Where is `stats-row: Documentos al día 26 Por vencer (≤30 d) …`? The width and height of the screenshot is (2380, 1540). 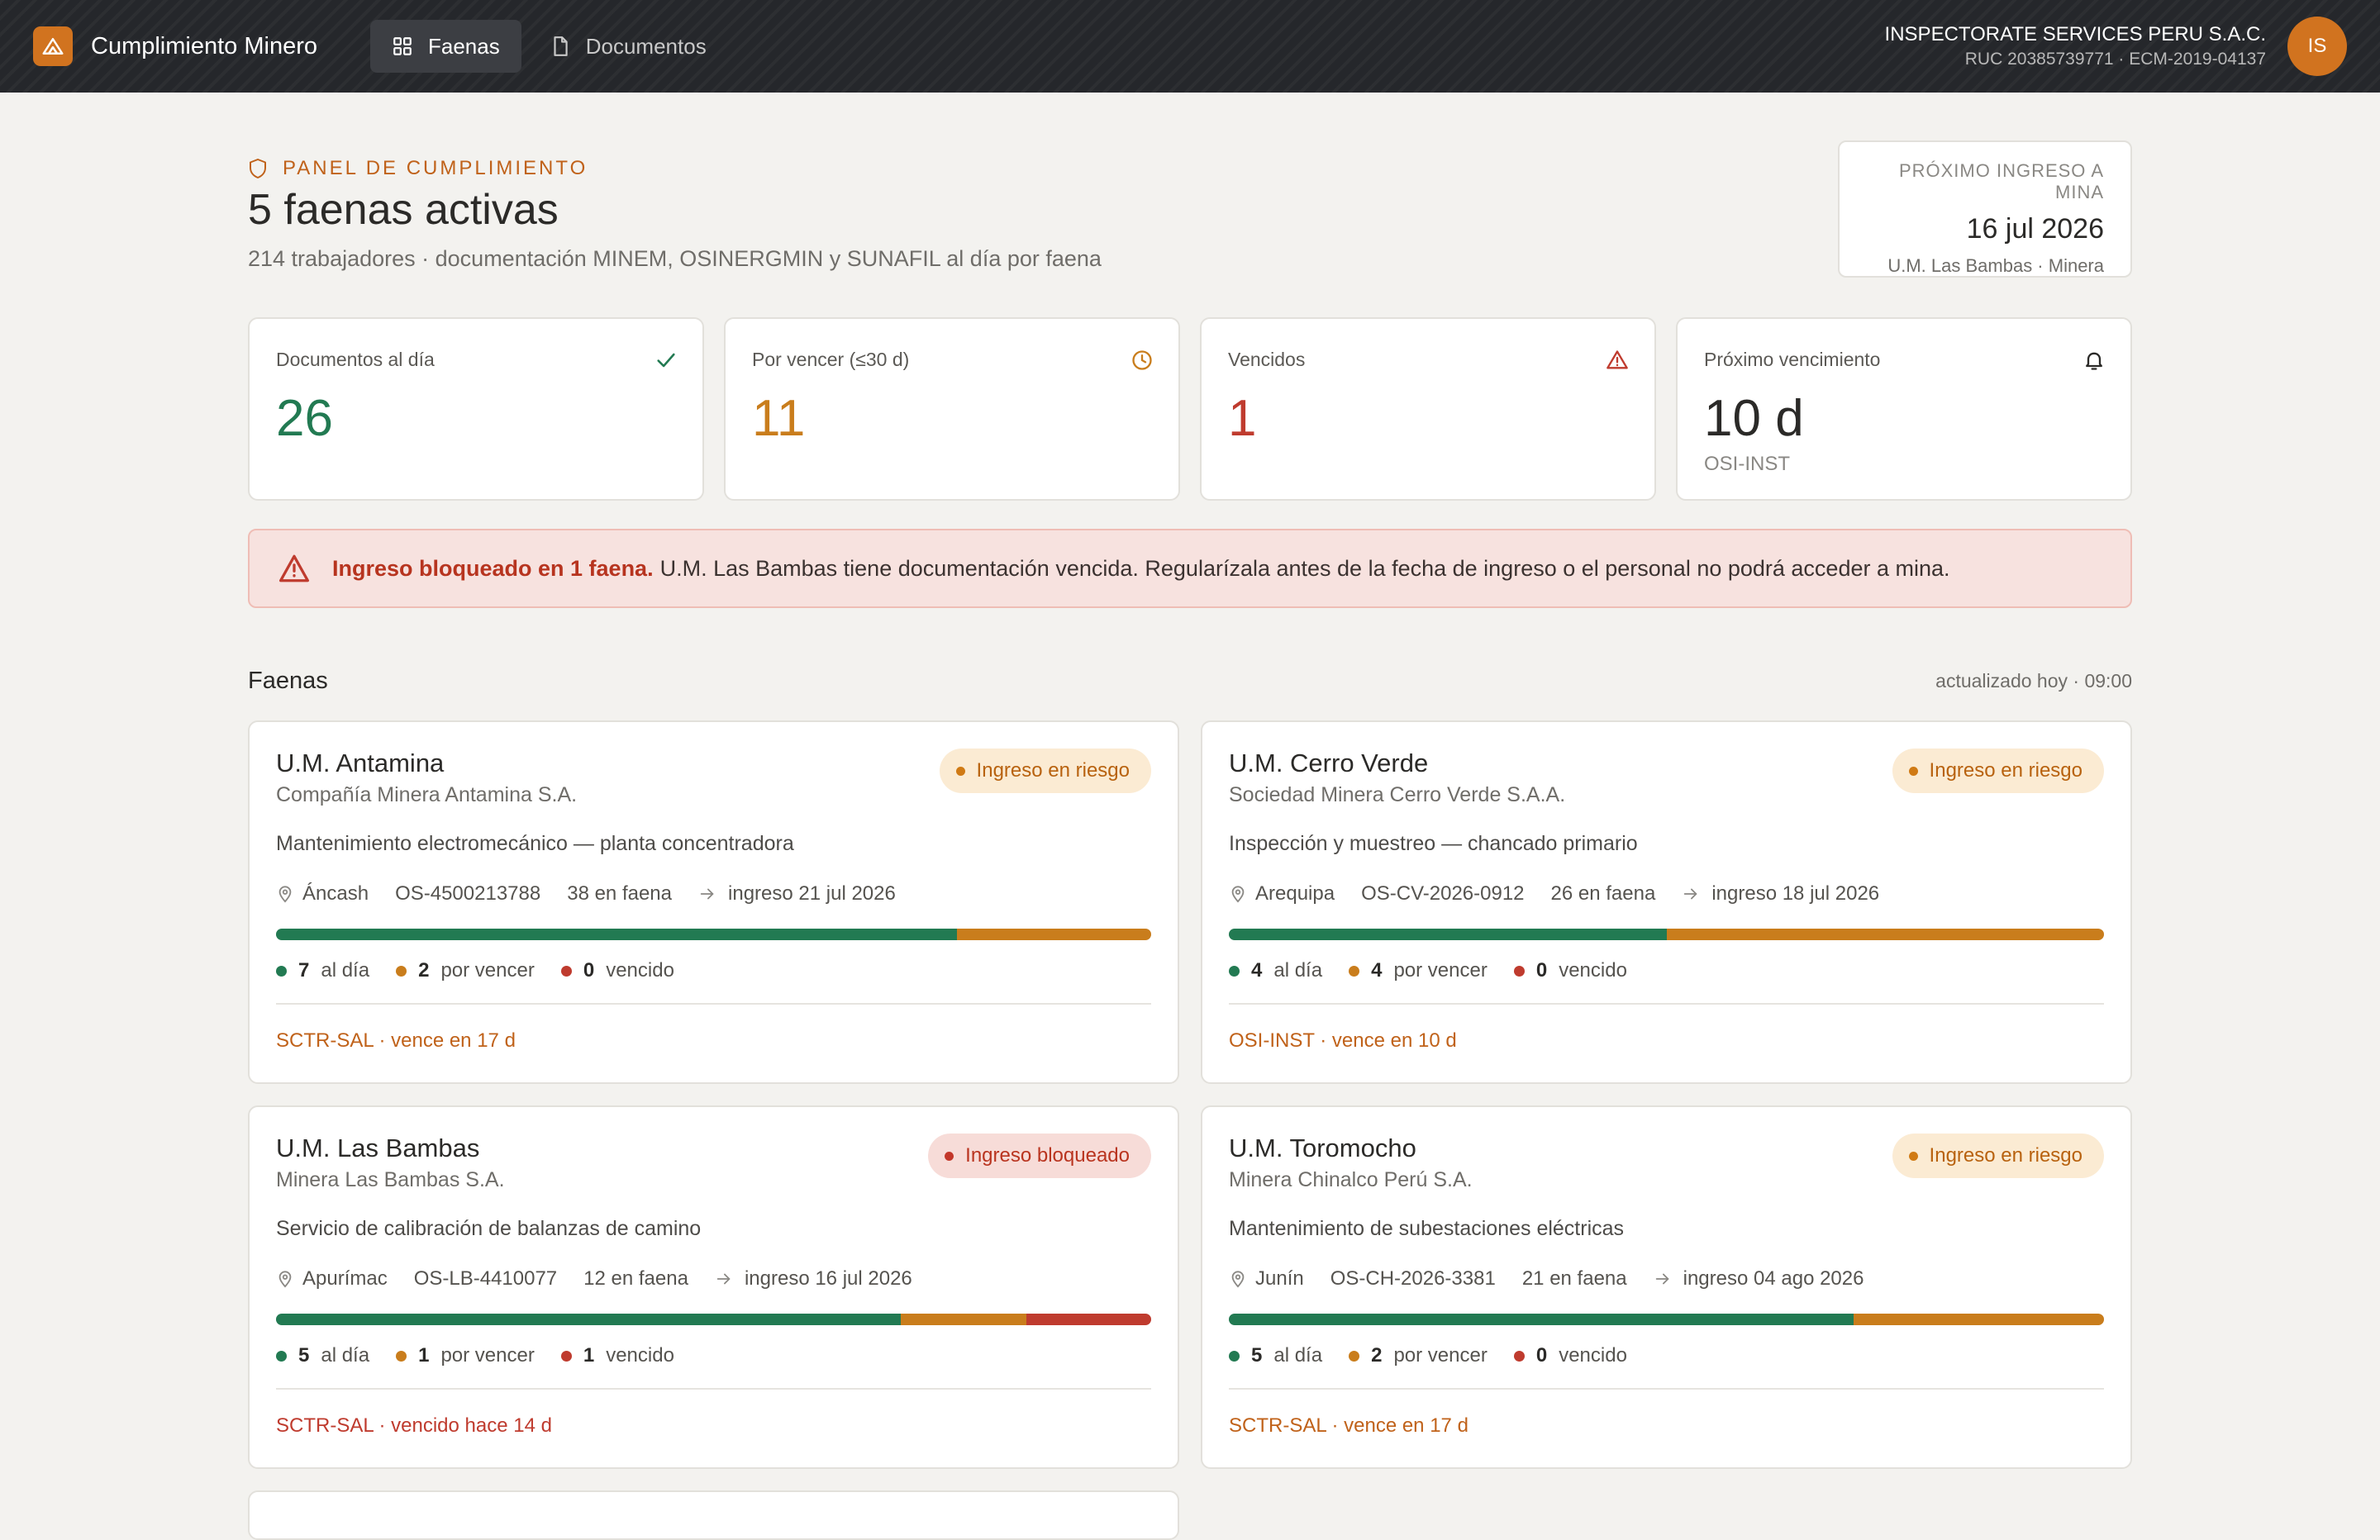
stats-row: Documentos al día 26 Por vencer (≤30 d) … is located at coordinates (1190, 409).